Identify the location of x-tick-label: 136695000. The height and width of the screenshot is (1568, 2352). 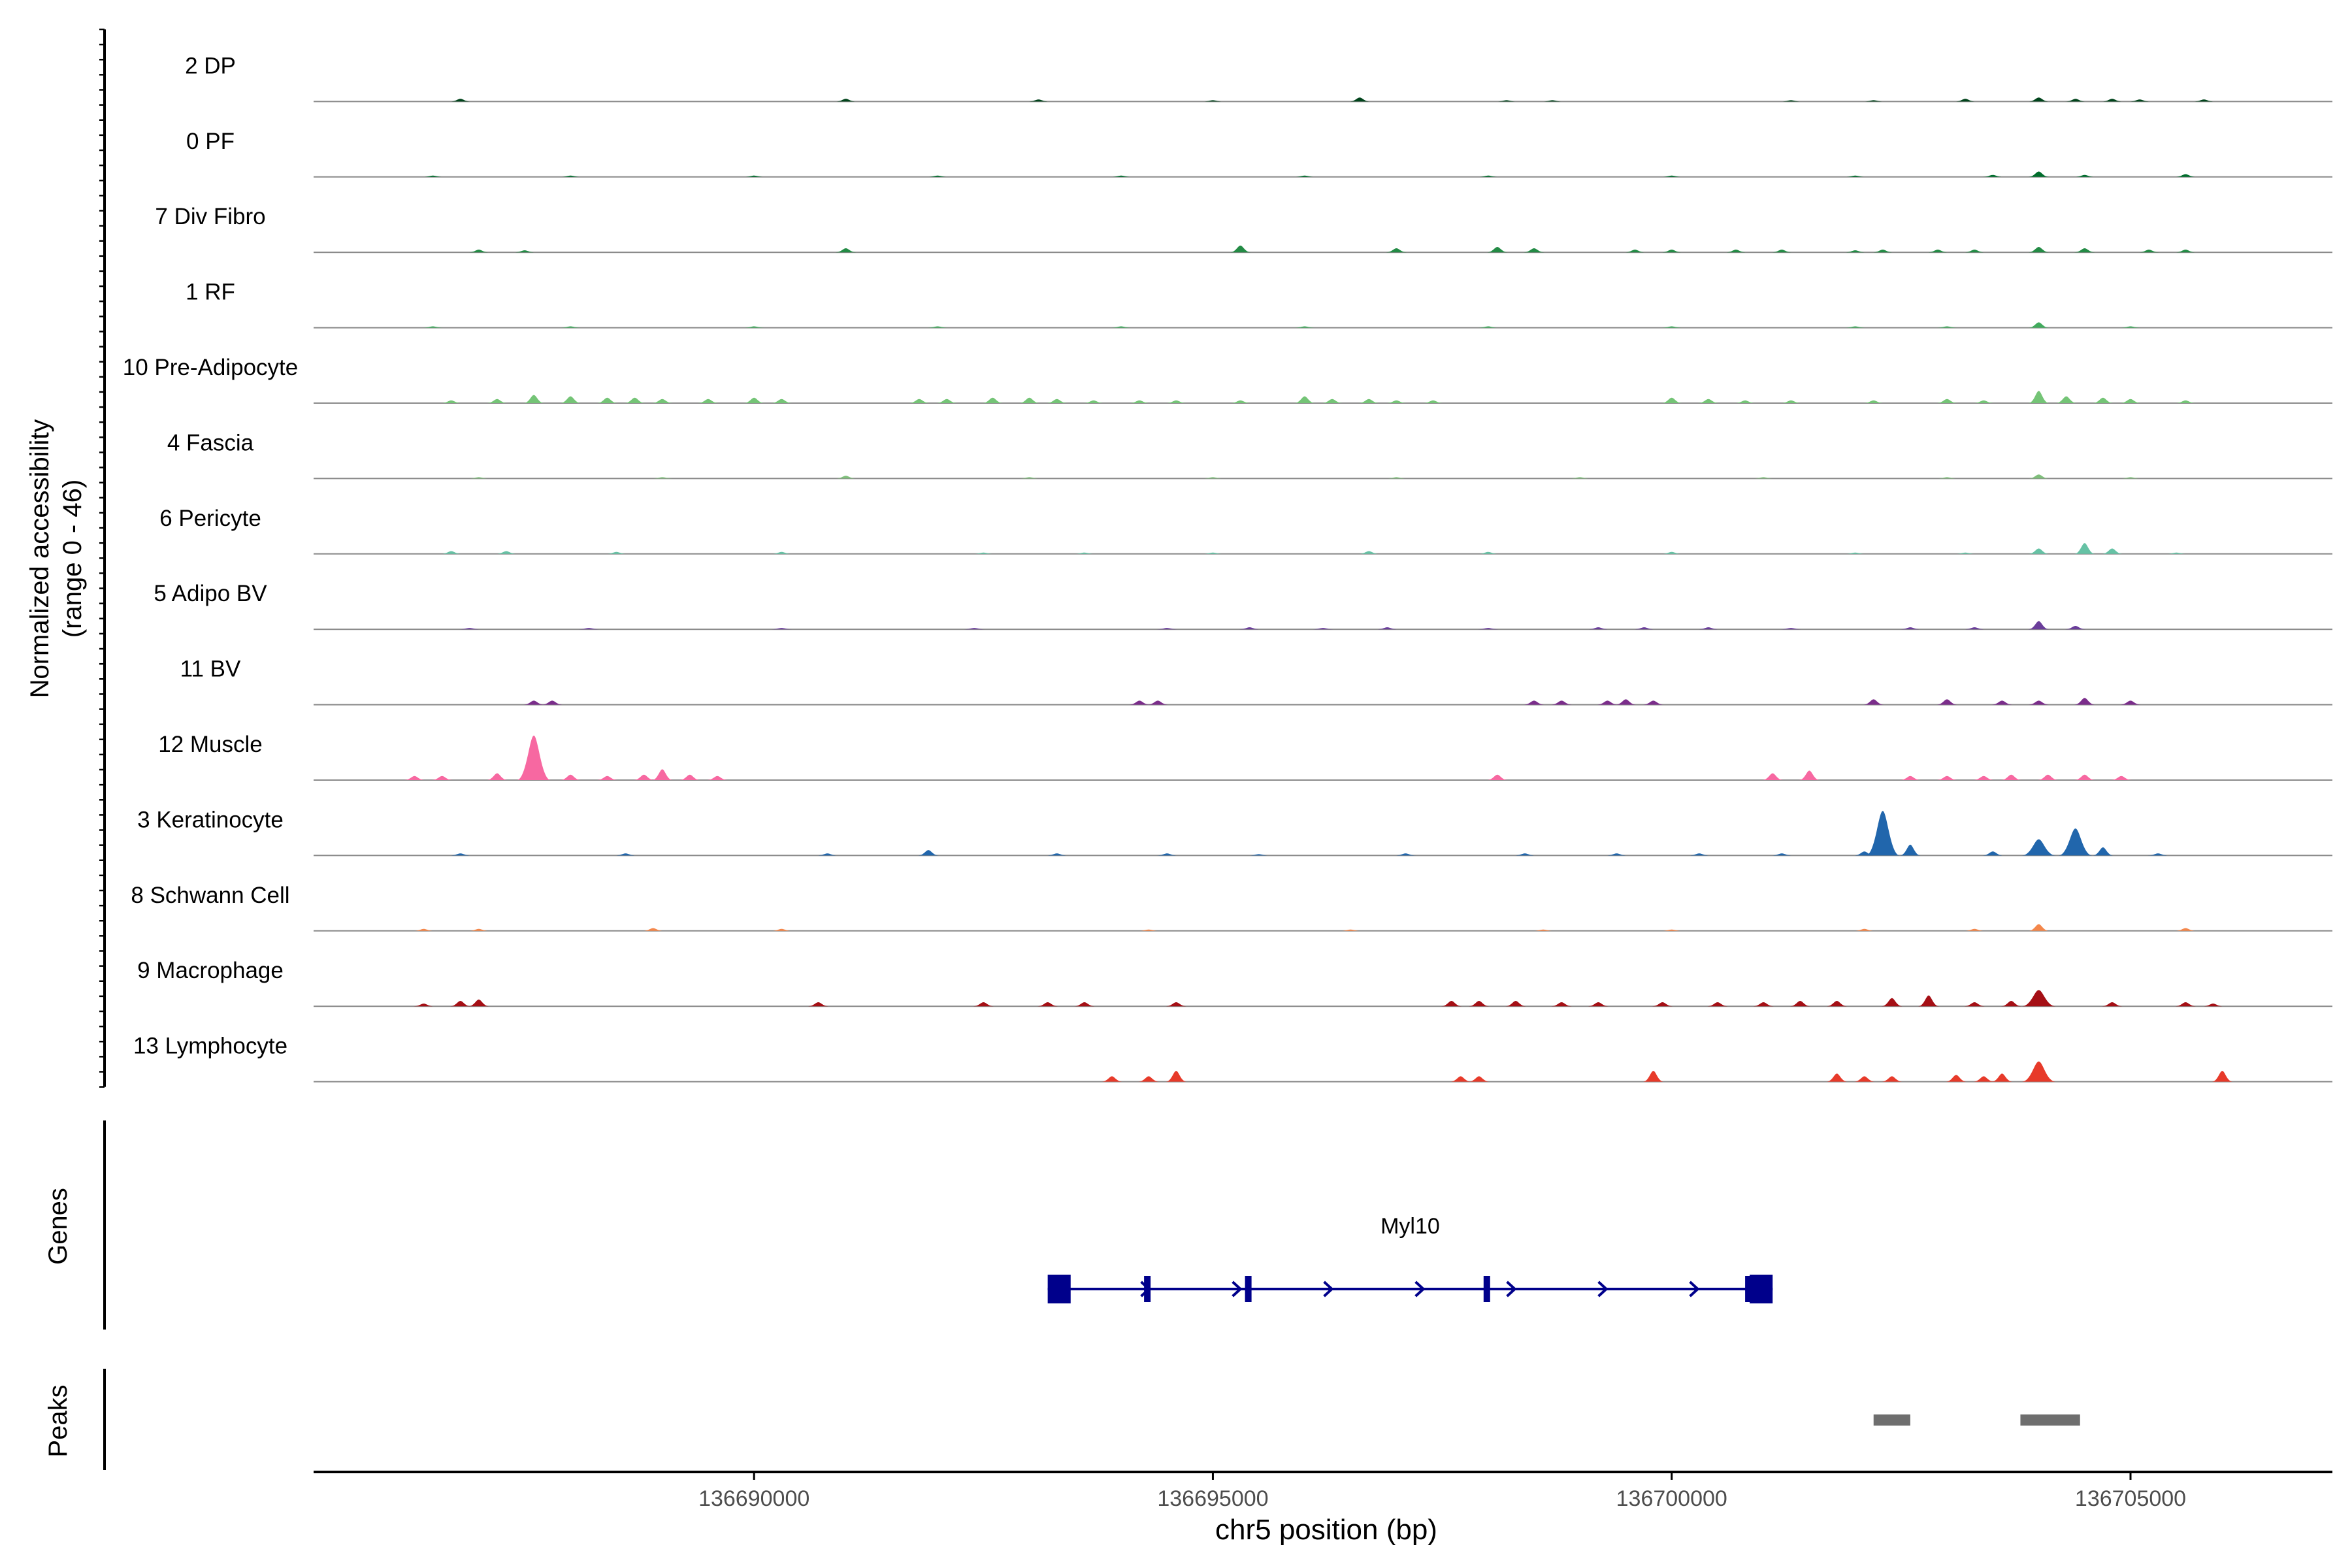
(1212, 1498).